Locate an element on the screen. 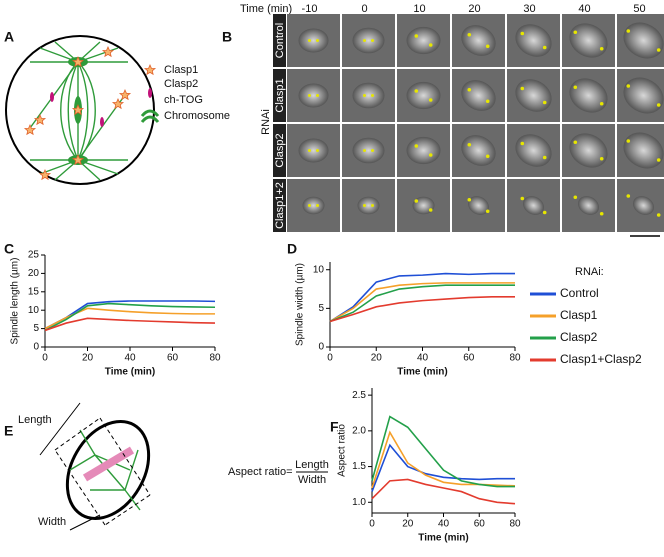 The height and width of the screenshot is (557, 664). panel-label: D is located at coordinates (292, 249).